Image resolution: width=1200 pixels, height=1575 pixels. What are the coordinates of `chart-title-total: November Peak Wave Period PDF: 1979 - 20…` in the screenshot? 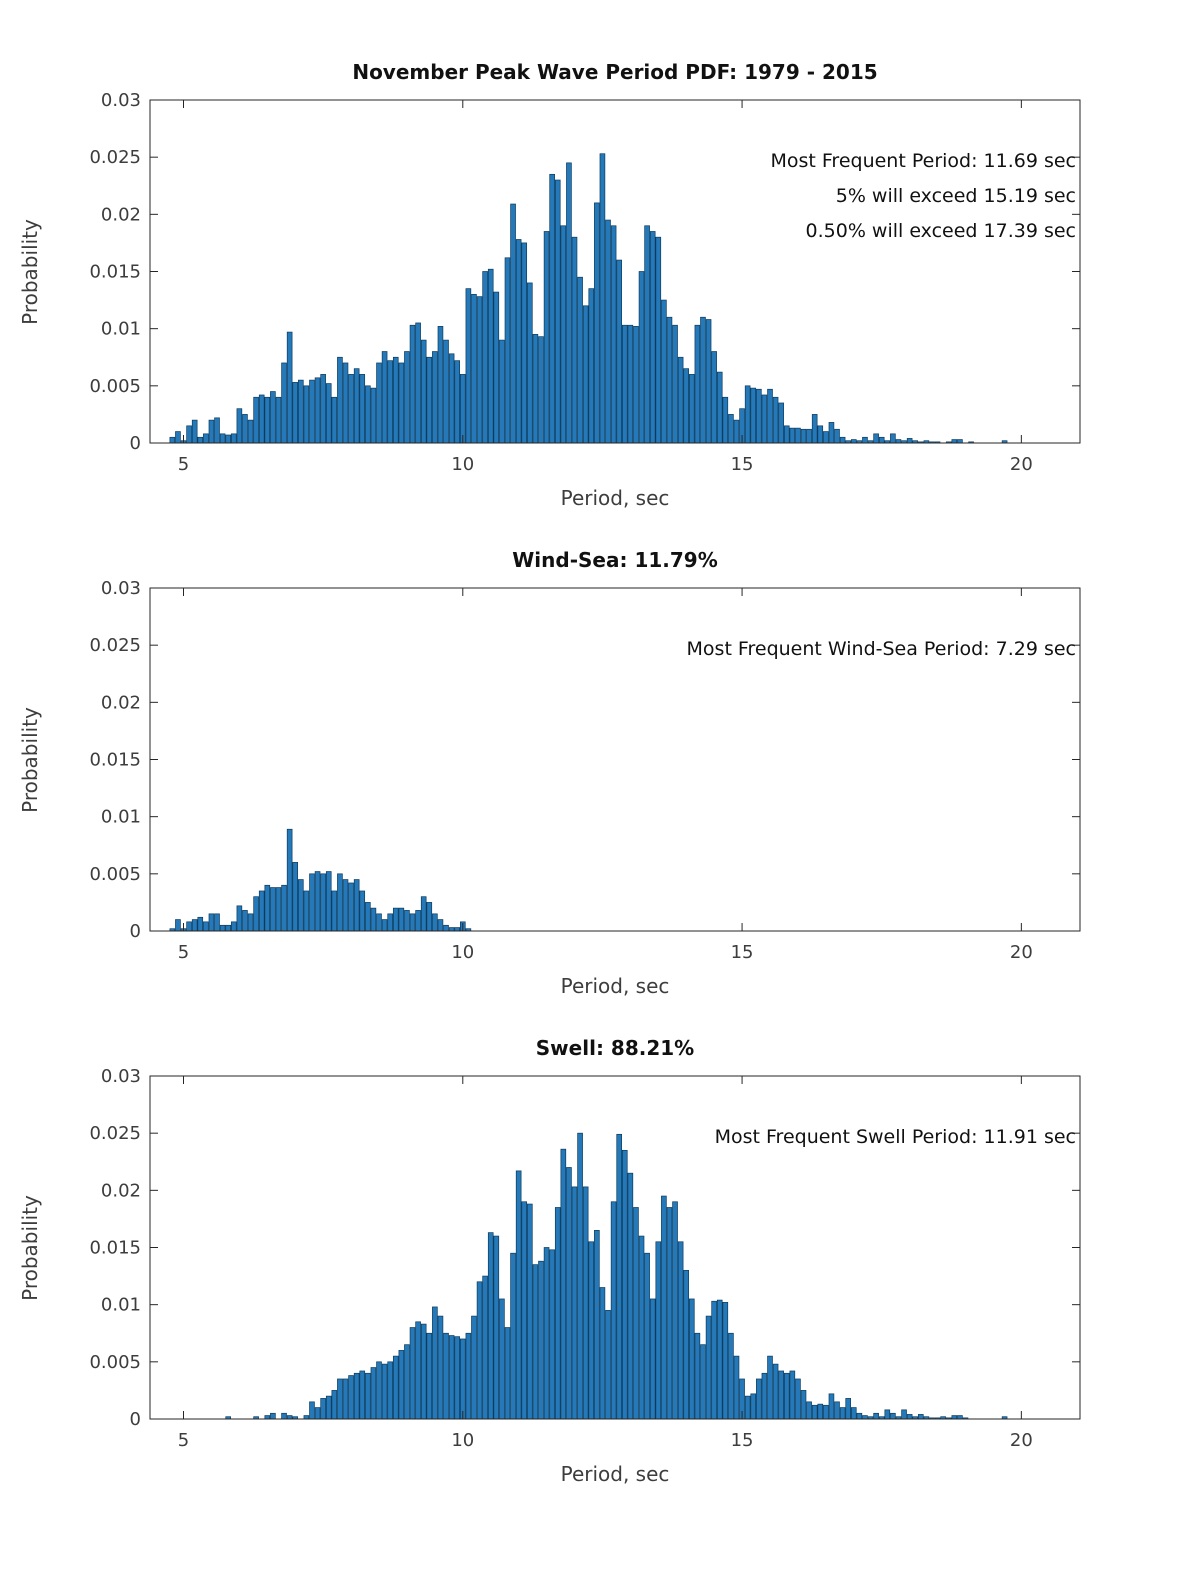 It's located at (615, 72).